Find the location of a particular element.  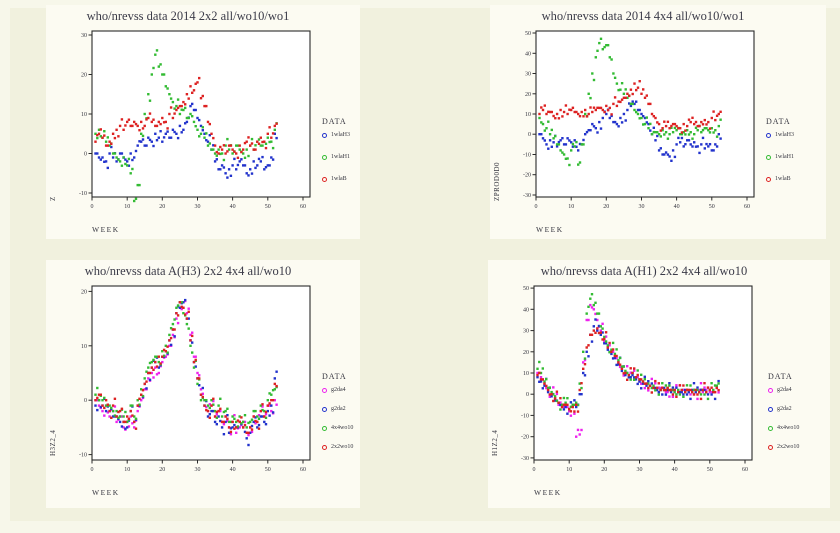

chart-title: who/nrevss data 2014 4x4 all/wo10/wo1 is located at coordinates (643, 16).